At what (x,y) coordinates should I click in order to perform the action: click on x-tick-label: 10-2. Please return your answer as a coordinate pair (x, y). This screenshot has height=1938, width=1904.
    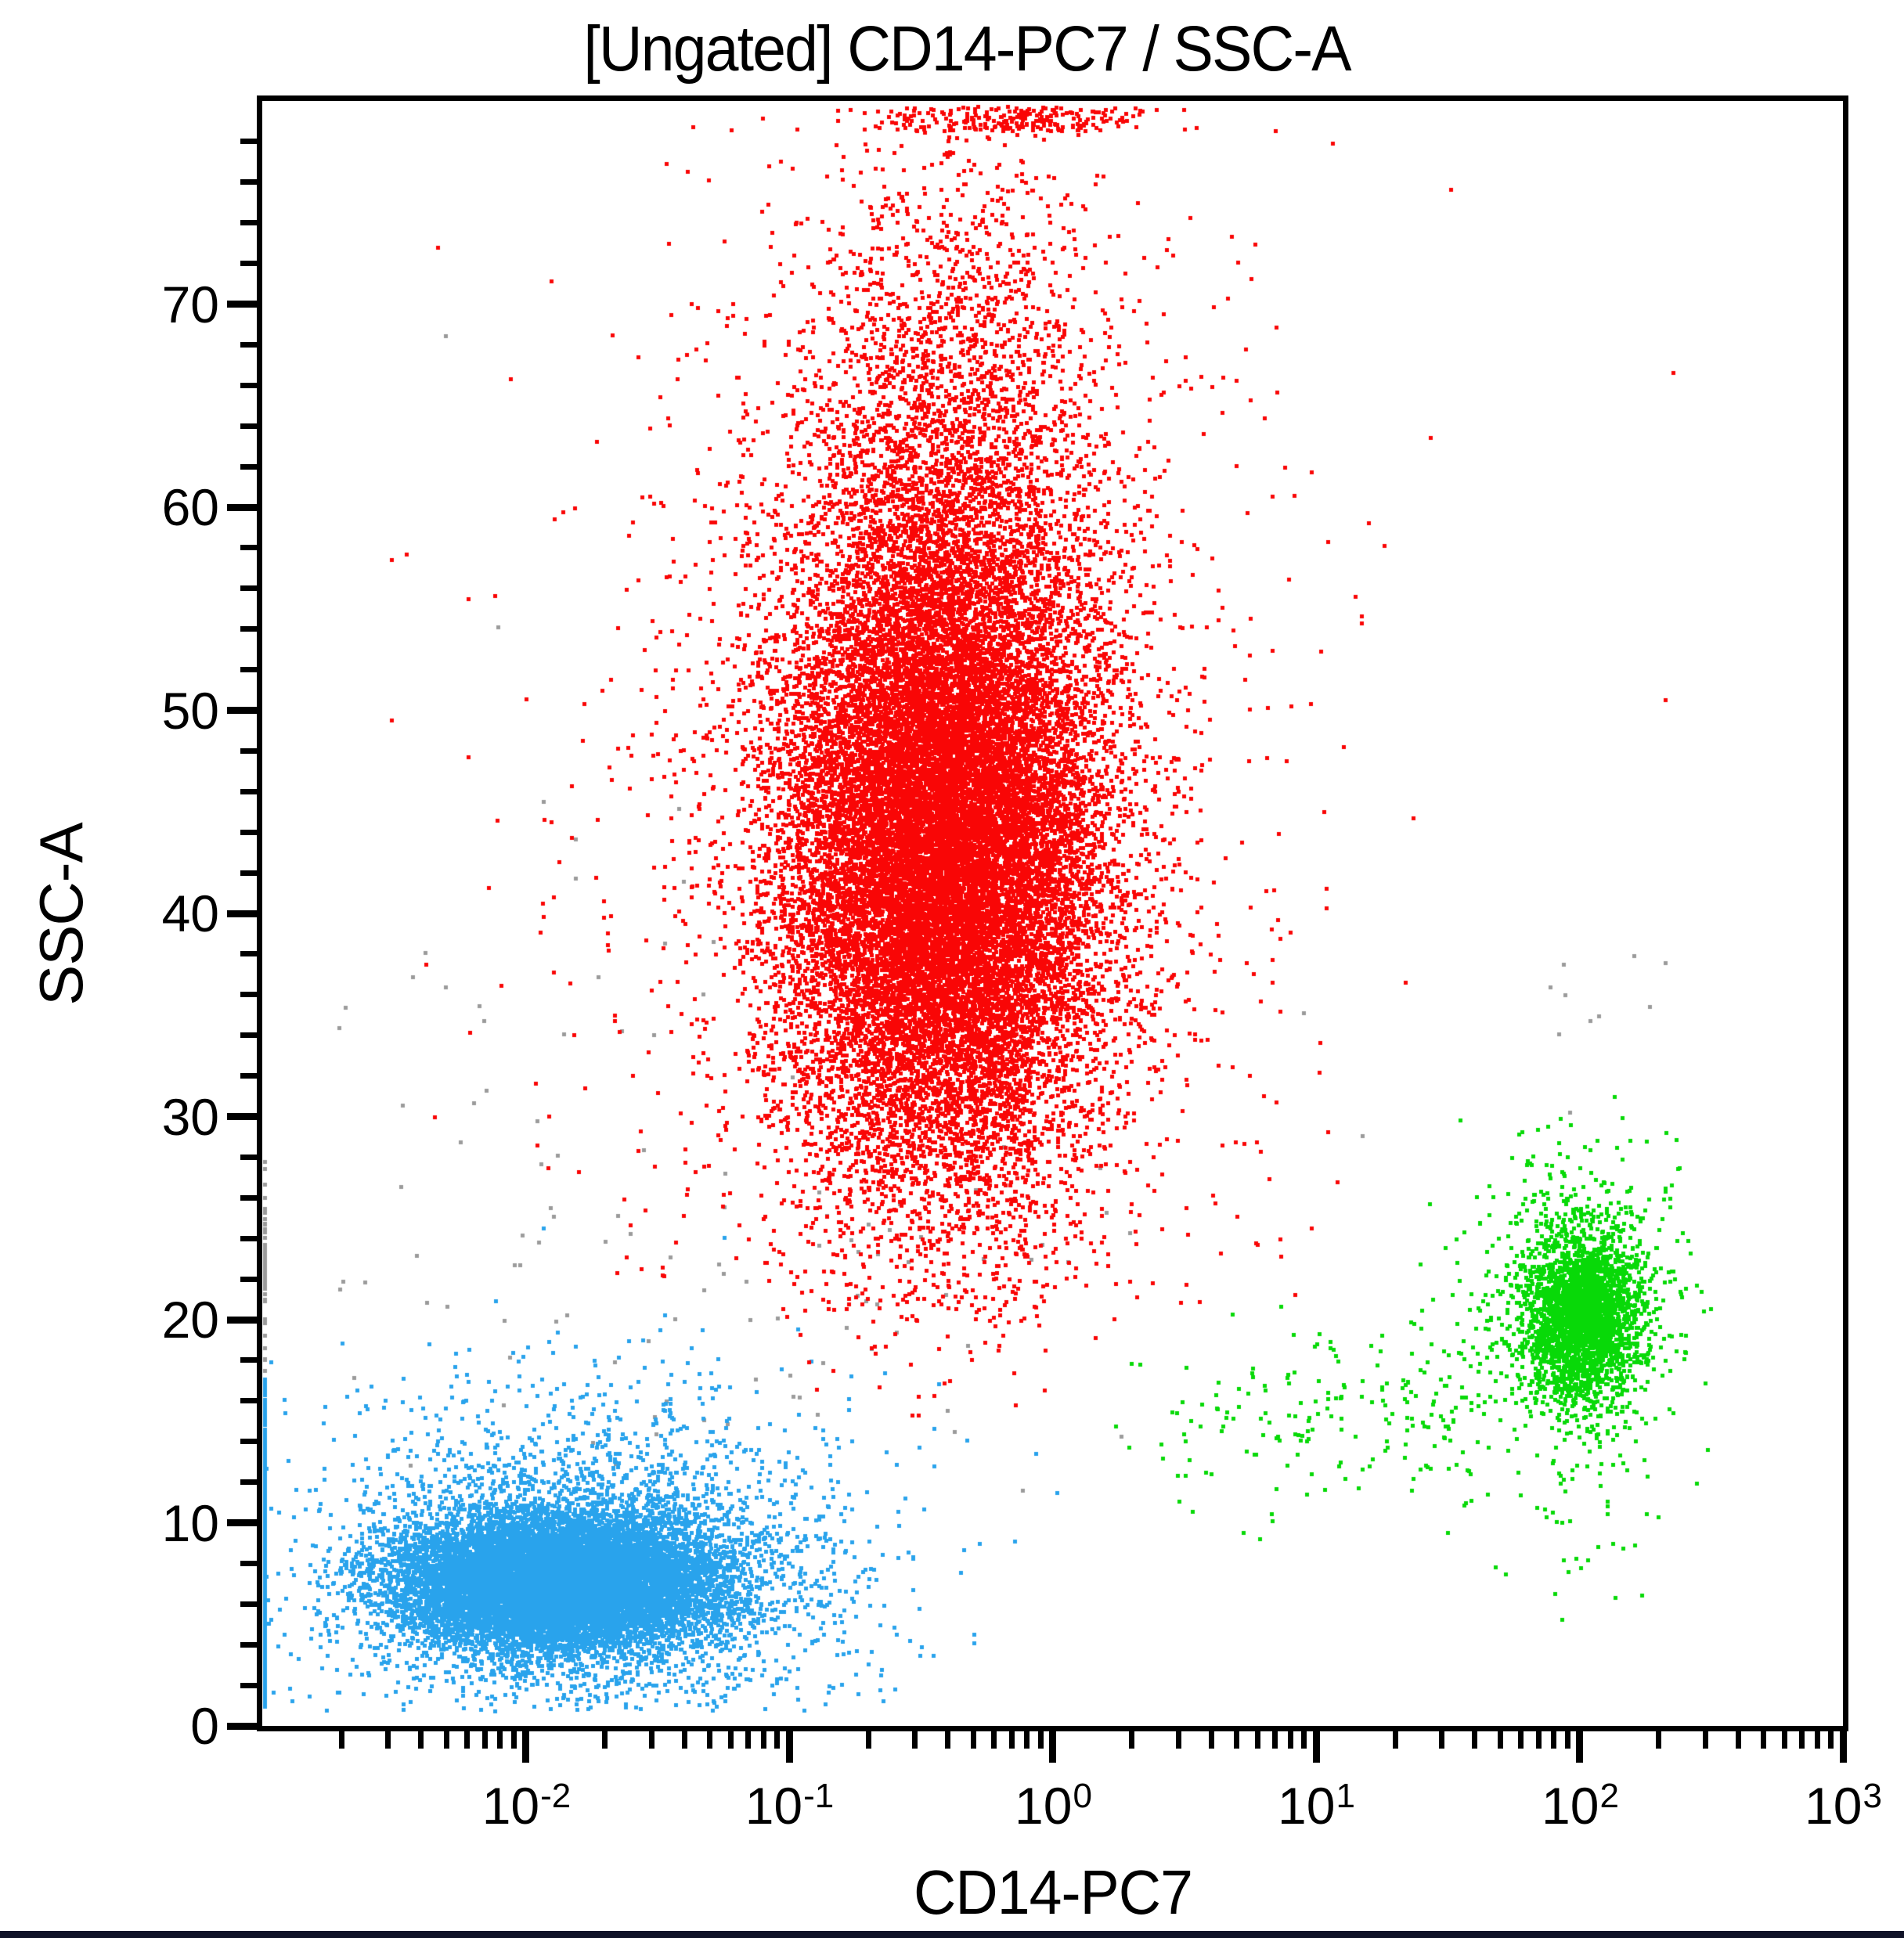
    Looking at the image, I should click on (526, 1806).